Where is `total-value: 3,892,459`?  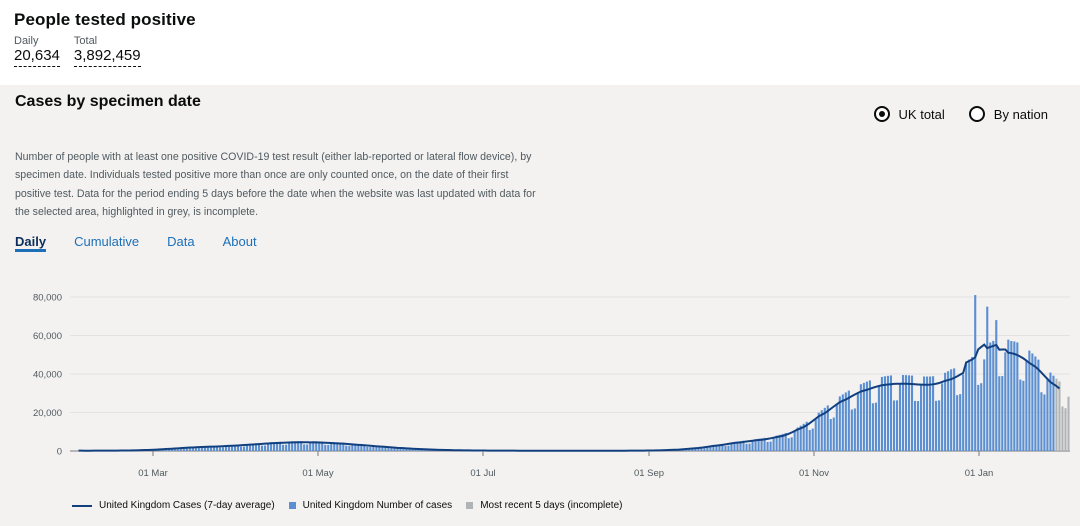 total-value: 3,892,459 is located at coordinates (107, 57).